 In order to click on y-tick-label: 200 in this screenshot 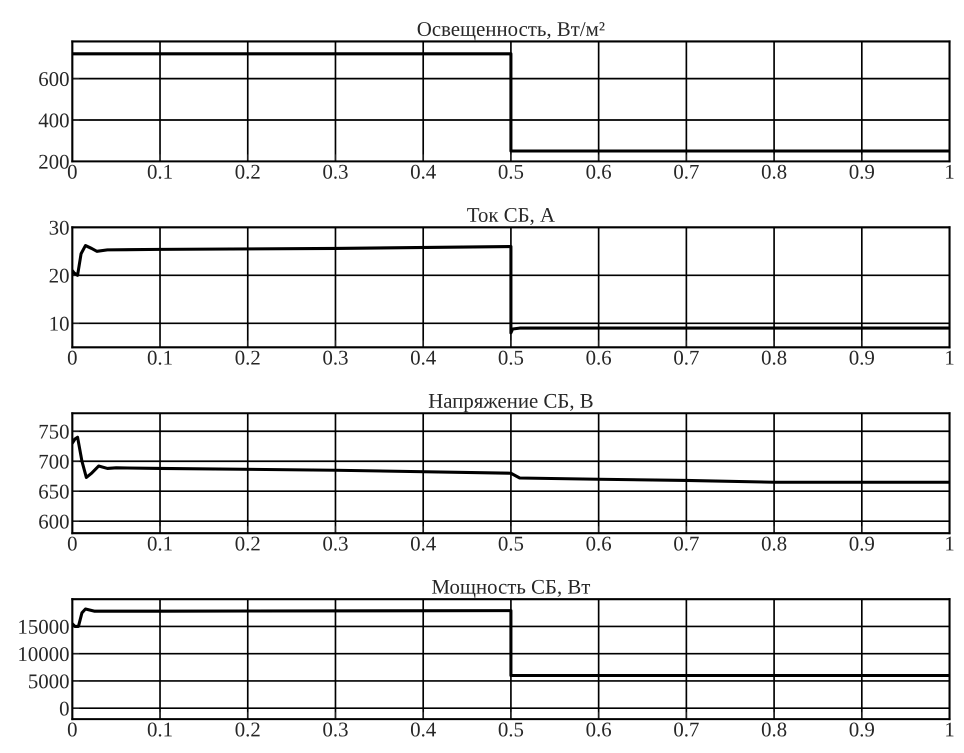, I will do `click(54, 161)`.